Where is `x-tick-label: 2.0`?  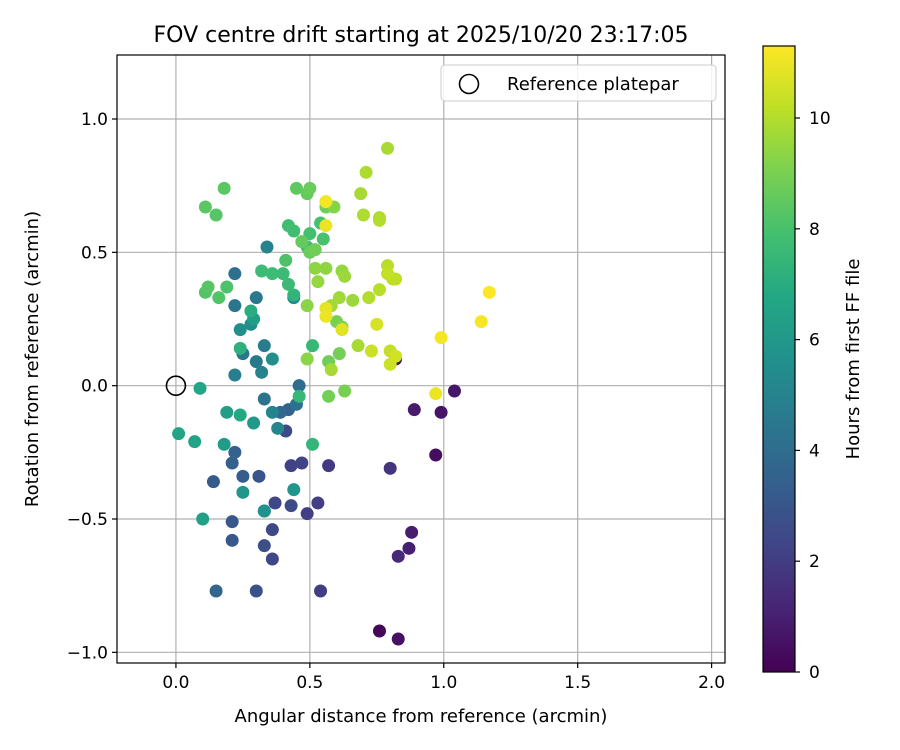 x-tick-label: 2.0 is located at coordinates (711, 683).